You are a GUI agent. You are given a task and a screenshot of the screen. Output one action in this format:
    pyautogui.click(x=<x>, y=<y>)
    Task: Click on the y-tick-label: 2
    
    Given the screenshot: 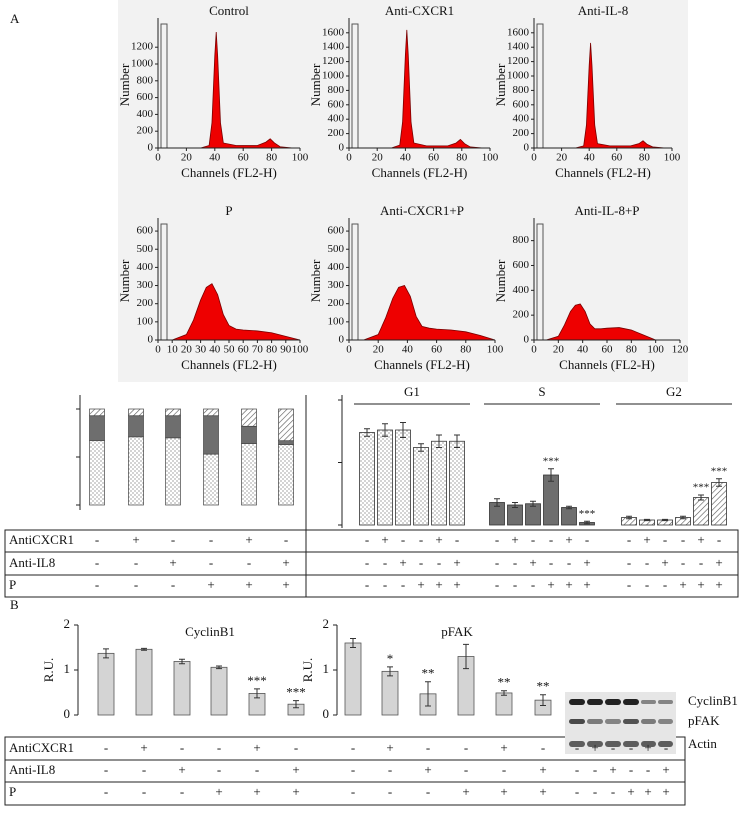 What is the action you would take?
    pyautogui.click(x=326, y=623)
    